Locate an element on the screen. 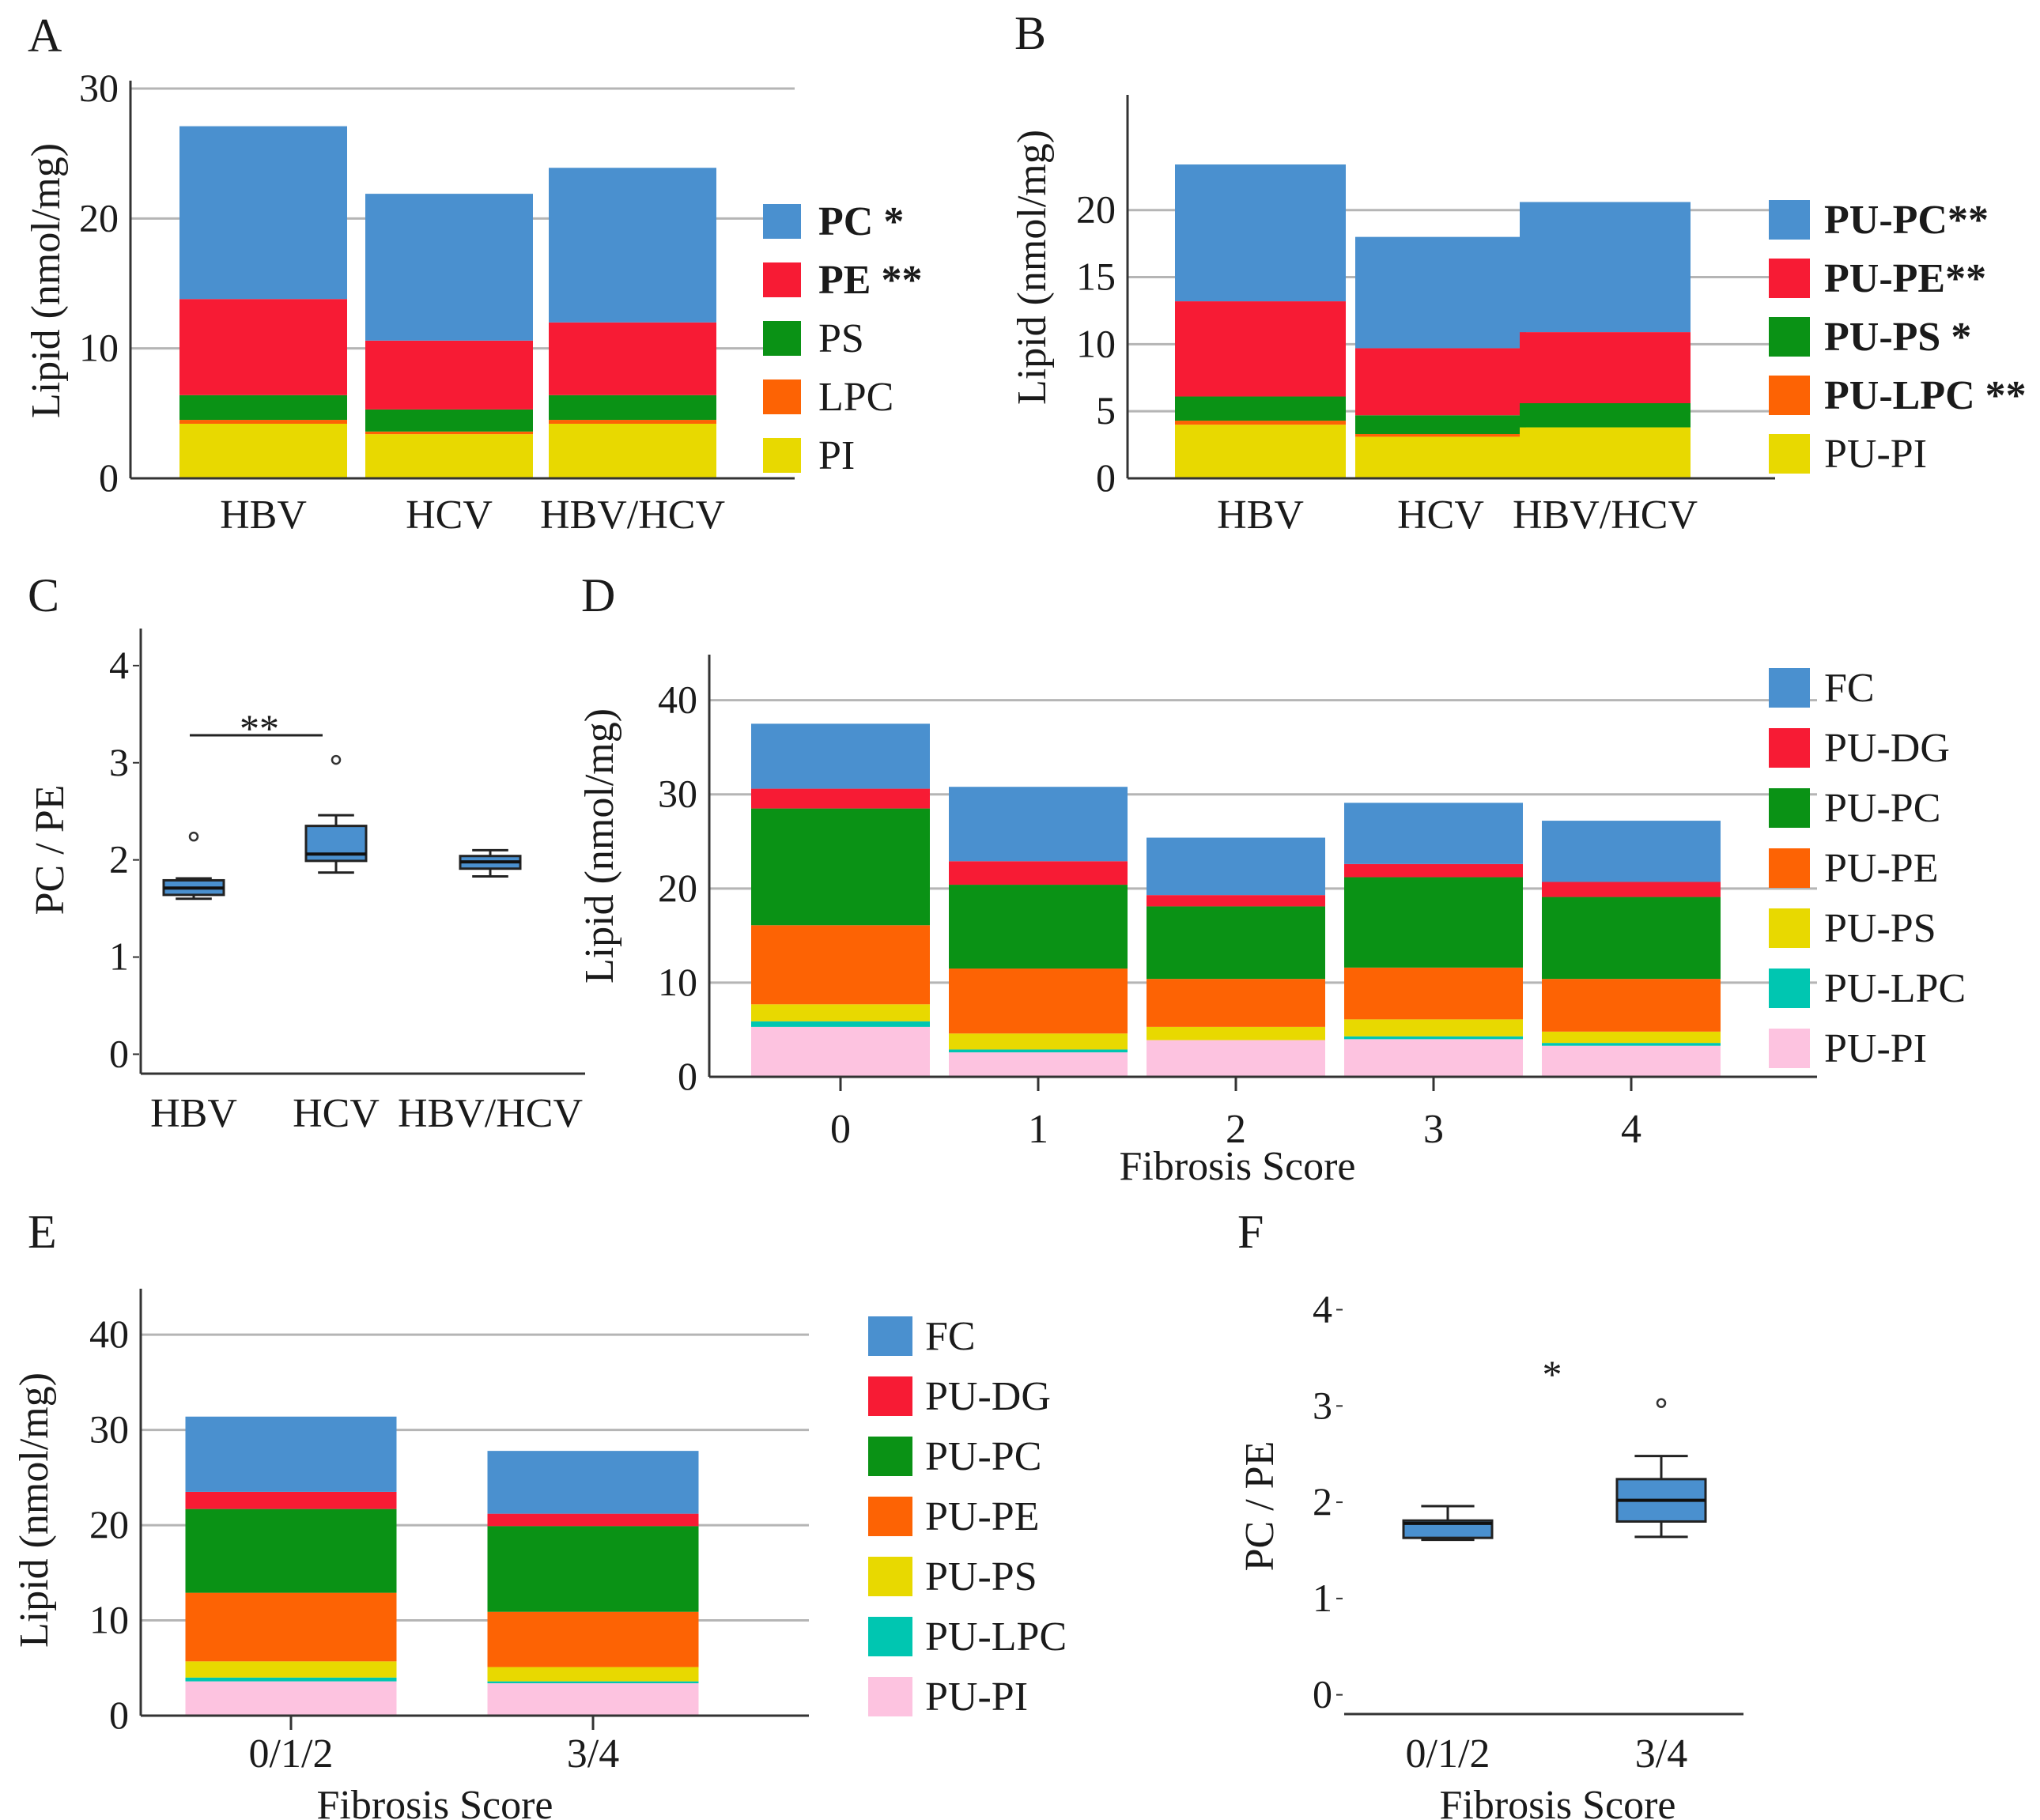  x-category-label: 0 is located at coordinates (840, 1129).